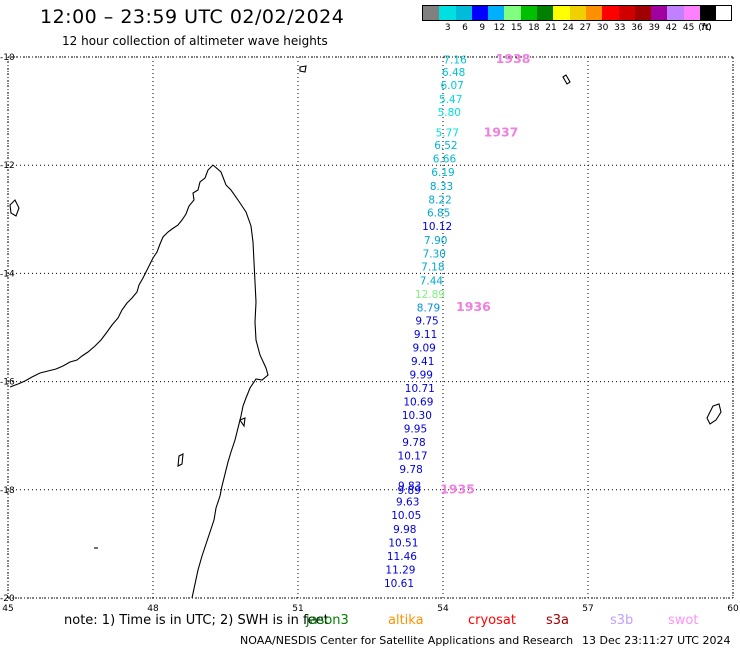 The image size is (740, 650). Describe the element at coordinates (7, 58) in the screenshot. I see `lat-tick-label: -10` at that location.